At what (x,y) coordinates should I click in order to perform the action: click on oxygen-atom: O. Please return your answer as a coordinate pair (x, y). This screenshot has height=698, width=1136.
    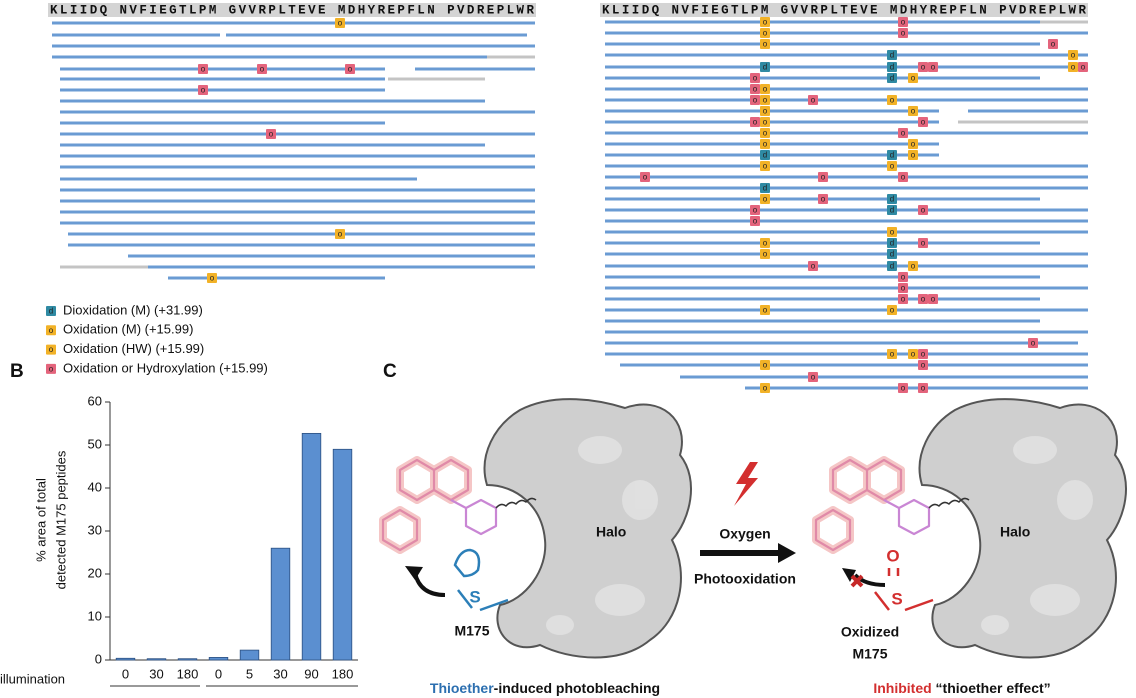
    Looking at the image, I should click on (892, 555).